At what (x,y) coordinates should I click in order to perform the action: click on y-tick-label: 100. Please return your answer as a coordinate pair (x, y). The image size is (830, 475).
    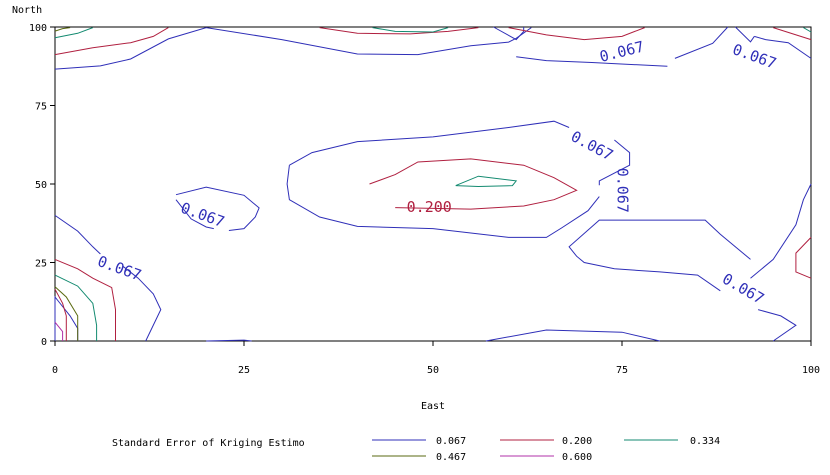
    Looking at the image, I should click on (38, 28).